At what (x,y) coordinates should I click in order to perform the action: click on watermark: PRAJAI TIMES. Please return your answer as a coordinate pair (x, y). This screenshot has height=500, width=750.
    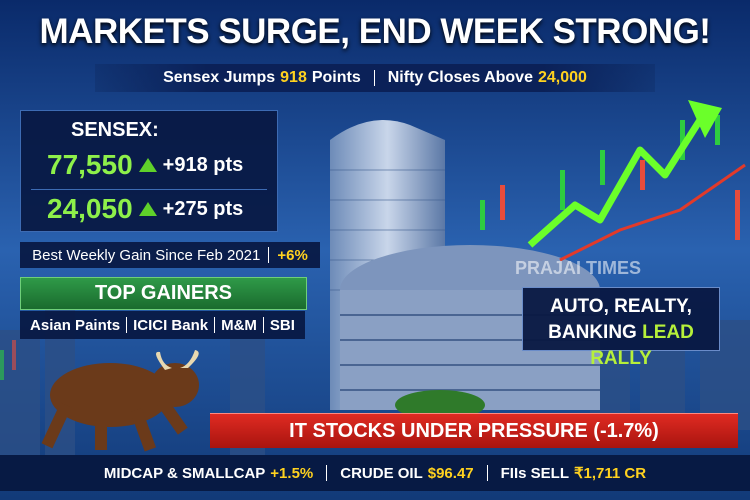
    Looking at the image, I should click on (578, 268).